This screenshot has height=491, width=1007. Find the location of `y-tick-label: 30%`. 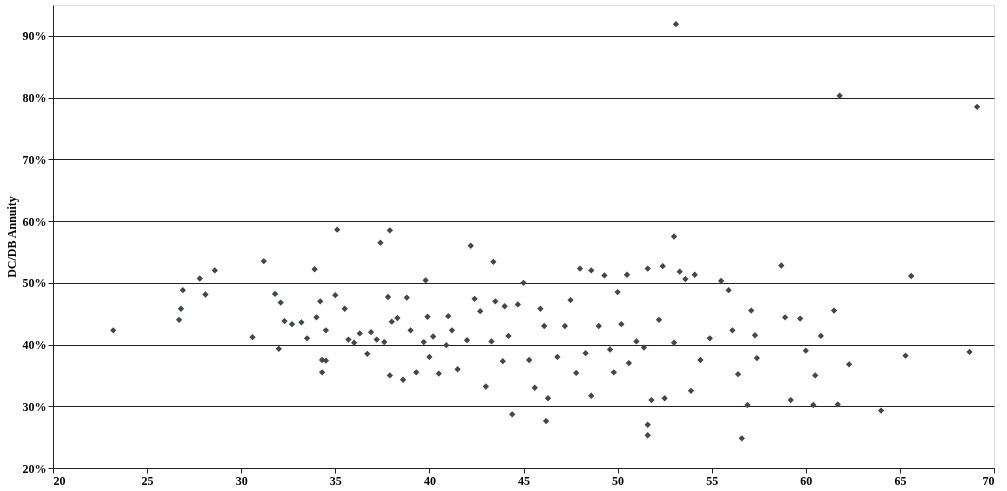

y-tick-label: 30% is located at coordinates (34, 406).